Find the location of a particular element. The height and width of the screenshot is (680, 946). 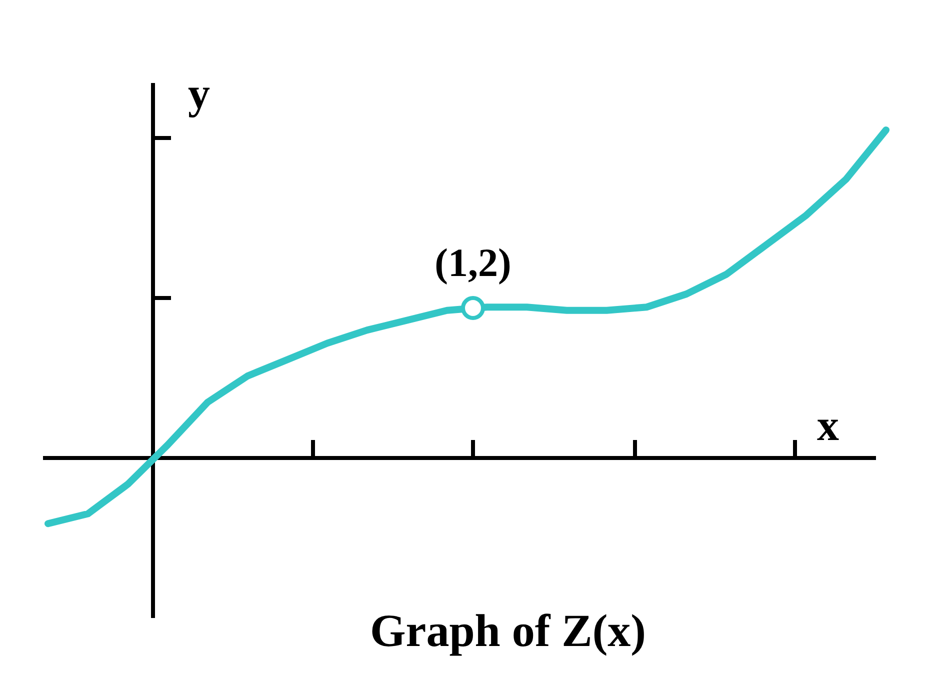

y-axis-title: y is located at coordinates (199, 93).